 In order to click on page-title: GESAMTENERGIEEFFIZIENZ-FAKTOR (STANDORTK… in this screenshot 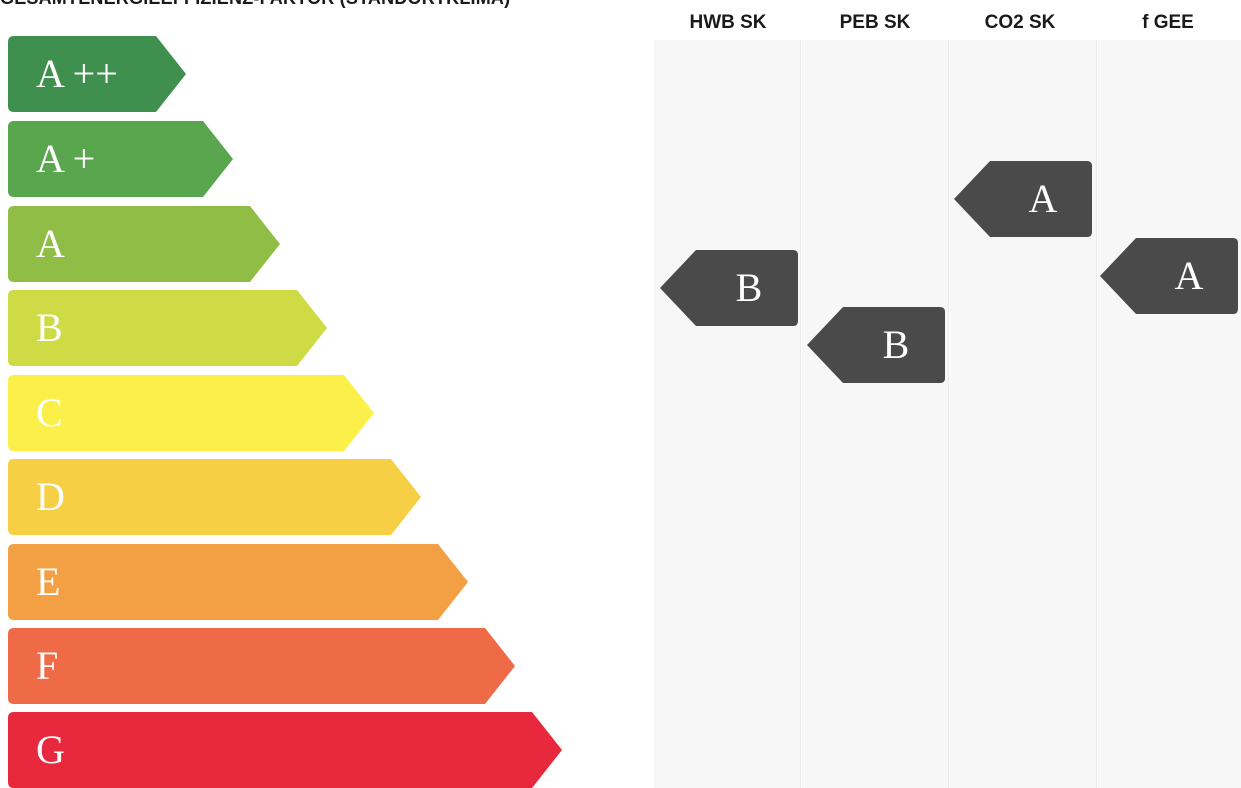, I will do `click(255, 4)`.